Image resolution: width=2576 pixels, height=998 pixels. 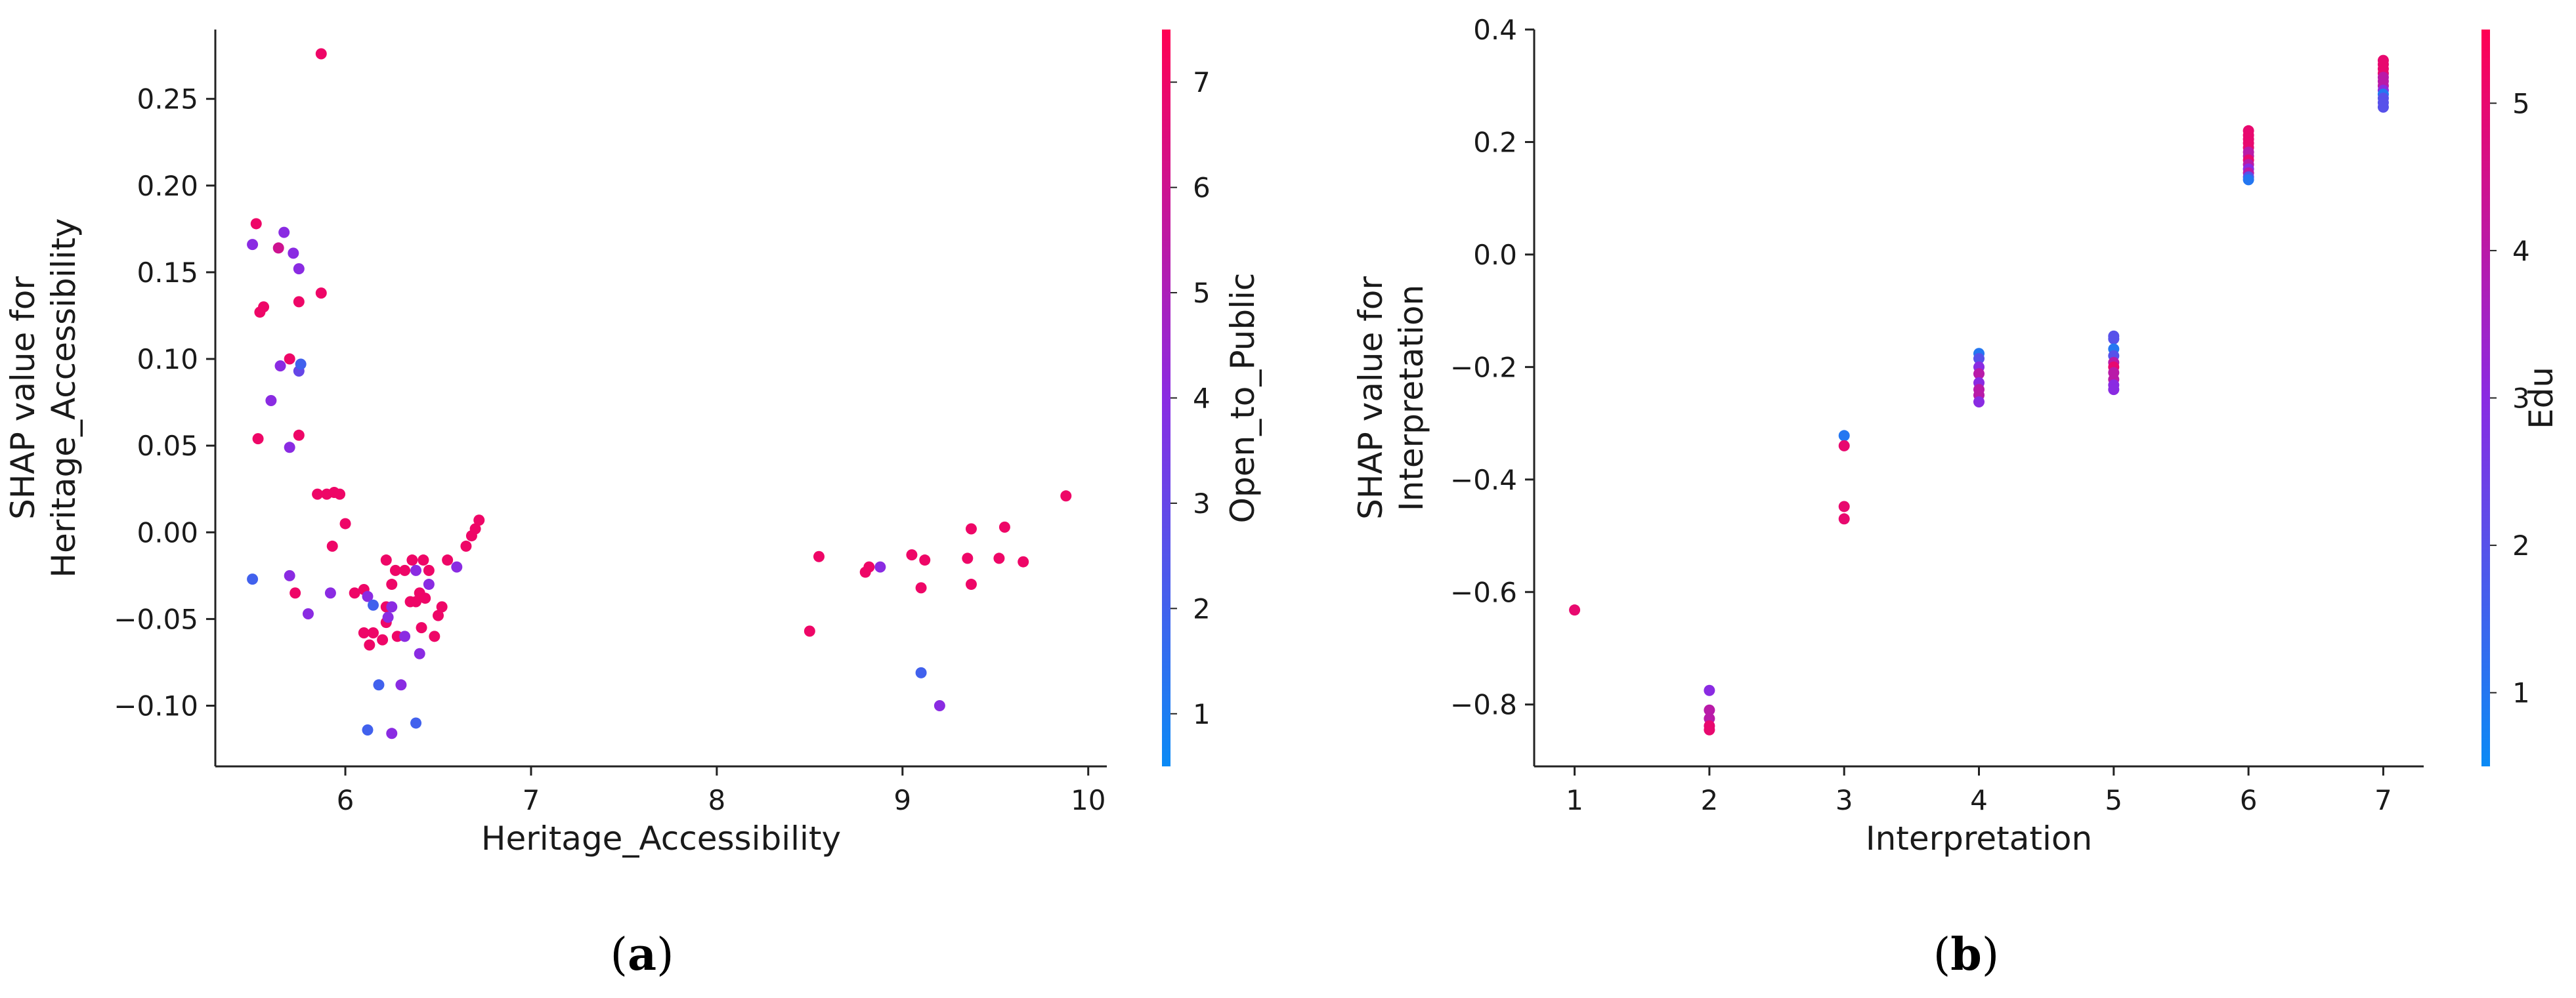 What do you see at coordinates (1575, 800) in the screenshot?
I see `x-tick-label: 1` at bounding box center [1575, 800].